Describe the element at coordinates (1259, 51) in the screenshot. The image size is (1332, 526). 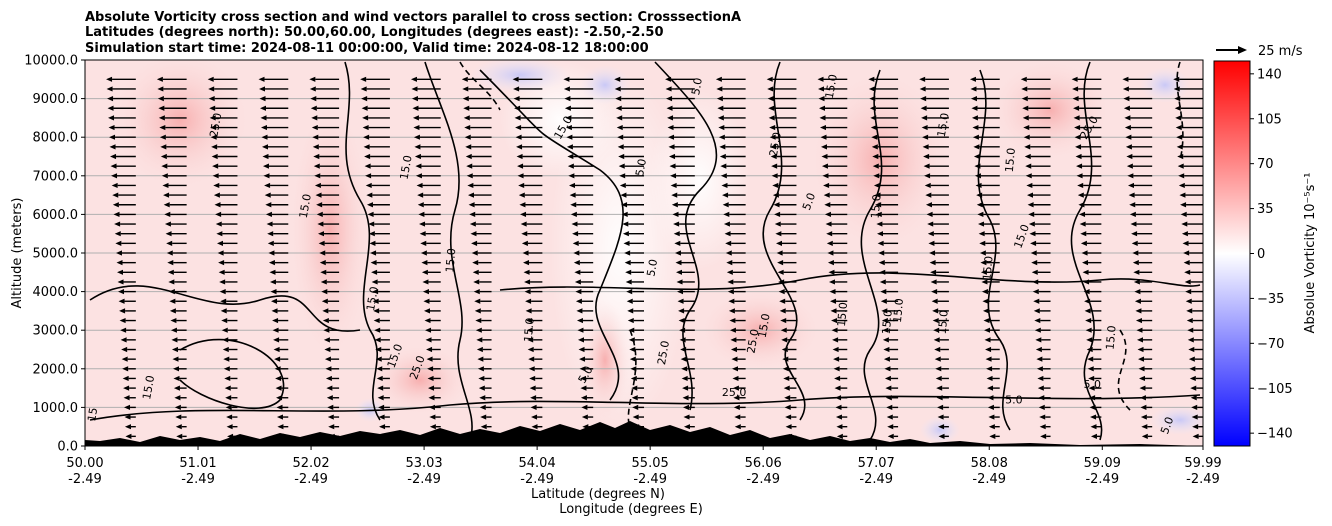
I see `quiver-key: 25 m/s` at that location.